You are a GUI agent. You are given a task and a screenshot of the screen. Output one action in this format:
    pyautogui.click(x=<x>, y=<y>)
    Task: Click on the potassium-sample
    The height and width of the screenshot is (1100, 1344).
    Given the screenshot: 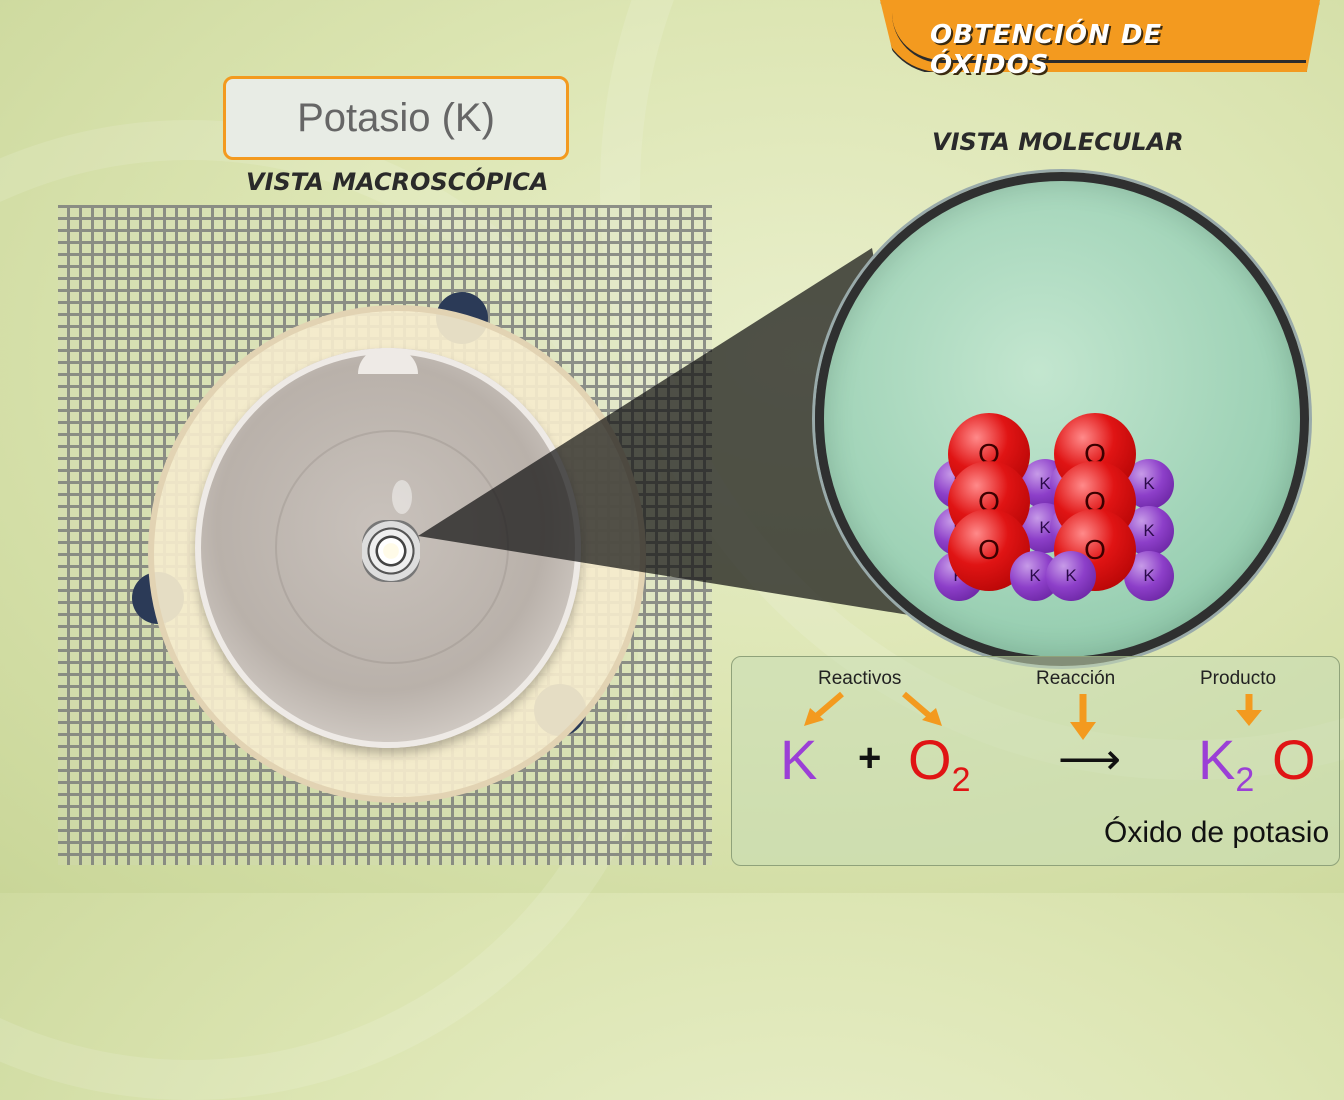 What is the action you would take?
    pyautogui.click(x=391, y=551)
    